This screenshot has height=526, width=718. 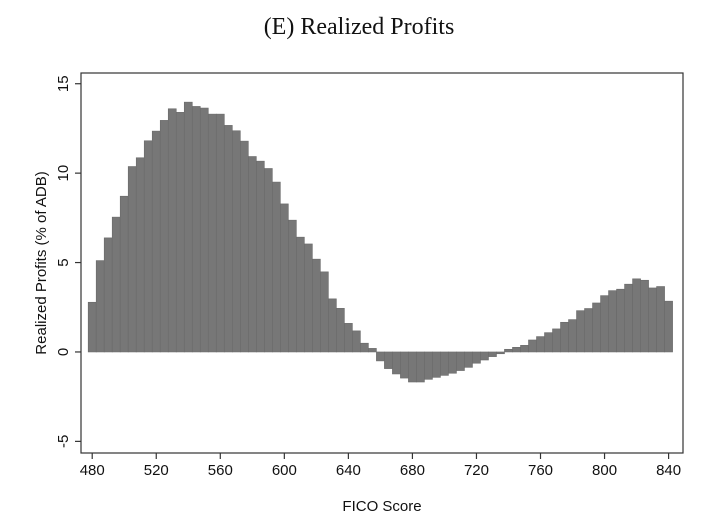 I want to click on y-tick-label: 0, so click(x=63, y=352).